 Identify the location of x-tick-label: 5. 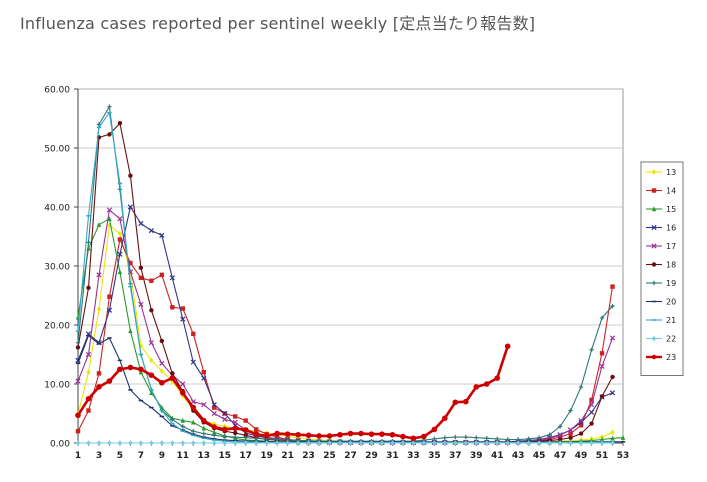
(120, 456).